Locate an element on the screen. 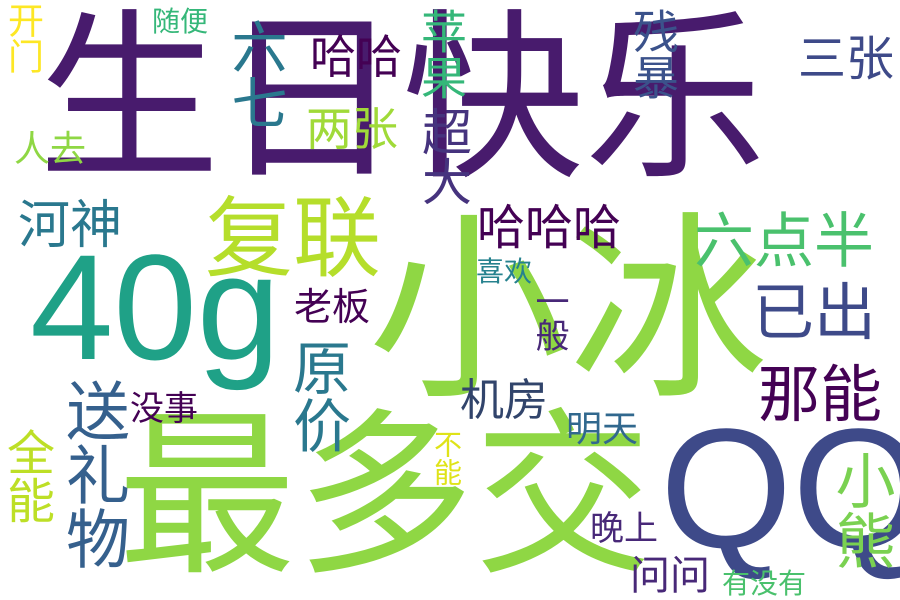 Image resolution: width=900 pixels, height=600 pixels. word-yiban: 一般 is located at coordinates (549, 318).